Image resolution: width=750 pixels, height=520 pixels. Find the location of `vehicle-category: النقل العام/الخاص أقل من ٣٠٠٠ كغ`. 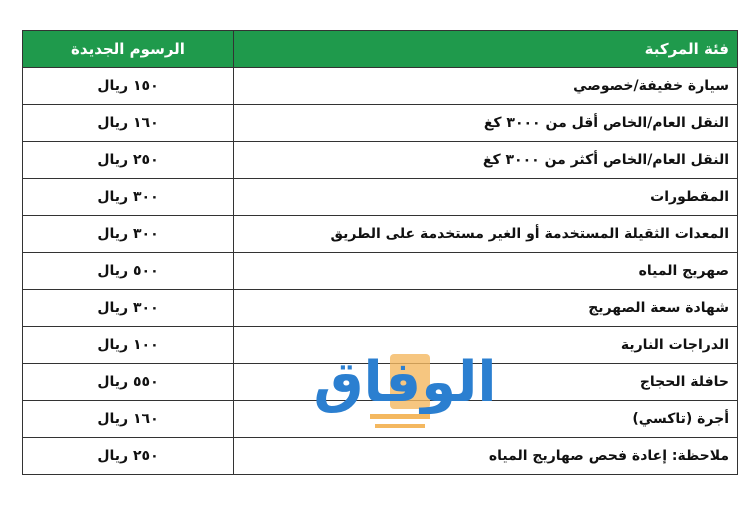

vehicle-category: النقل العام/الخاص أقل من ٣٠٠٠ كغ is located at coordinates (485, 123).